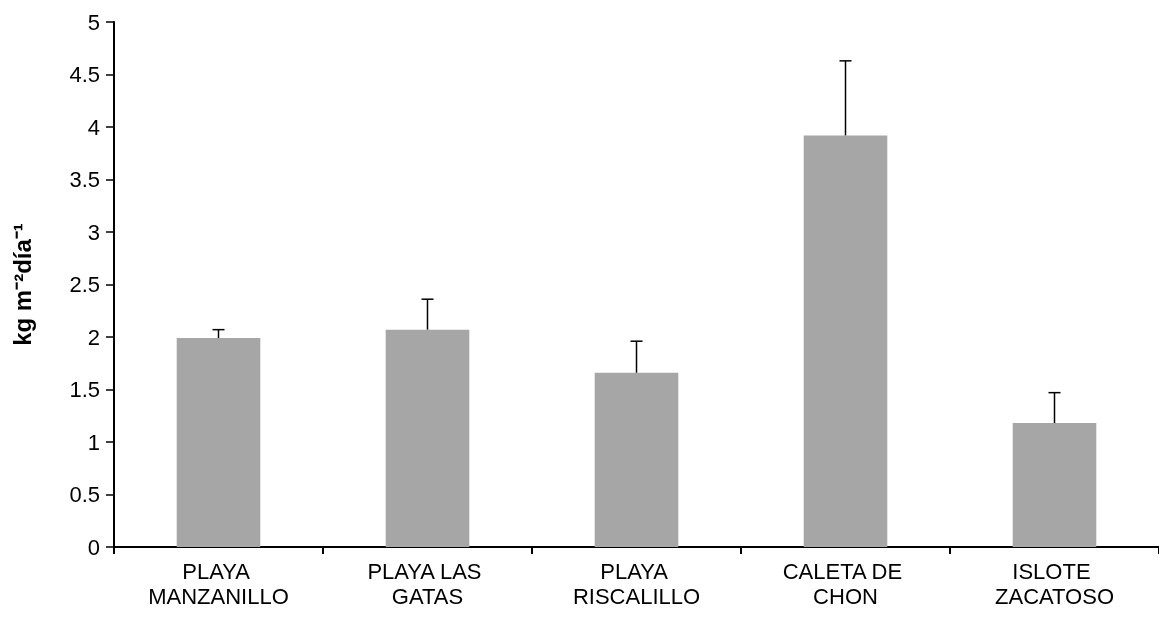  What do you see at coordinates (84, 389) in the screenshot?
I see `y-tick-label: 1.5` at bounding box center [84, 389].